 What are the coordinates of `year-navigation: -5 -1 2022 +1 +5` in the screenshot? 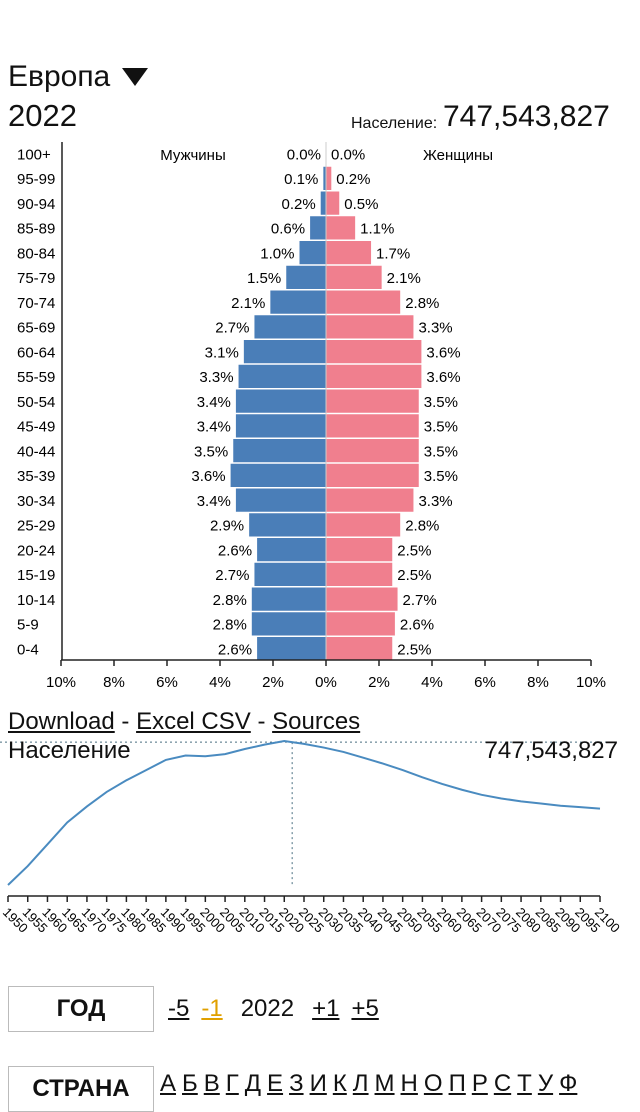 It's located at (273, 1009).